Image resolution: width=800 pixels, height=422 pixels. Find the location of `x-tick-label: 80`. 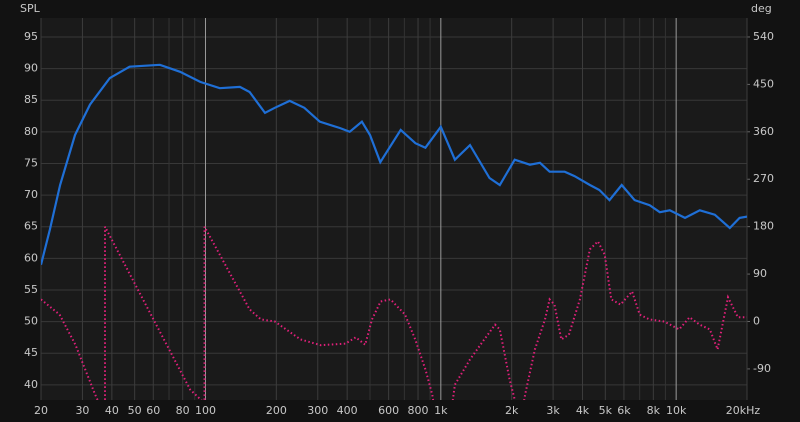

x-tick-label: 80 is located at coordinates (183, 410).